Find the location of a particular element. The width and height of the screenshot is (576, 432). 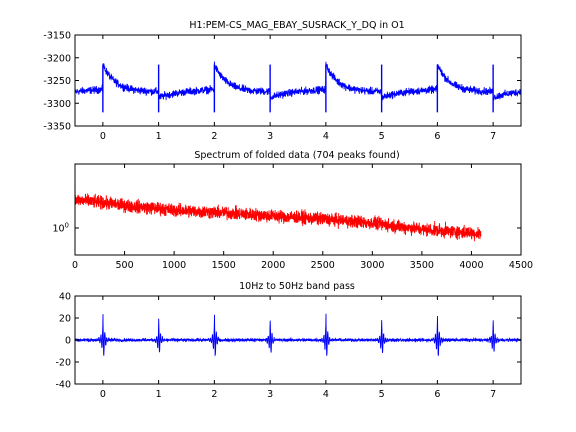

p2-ytick-label: -40 is located at coordinates (63, 385).